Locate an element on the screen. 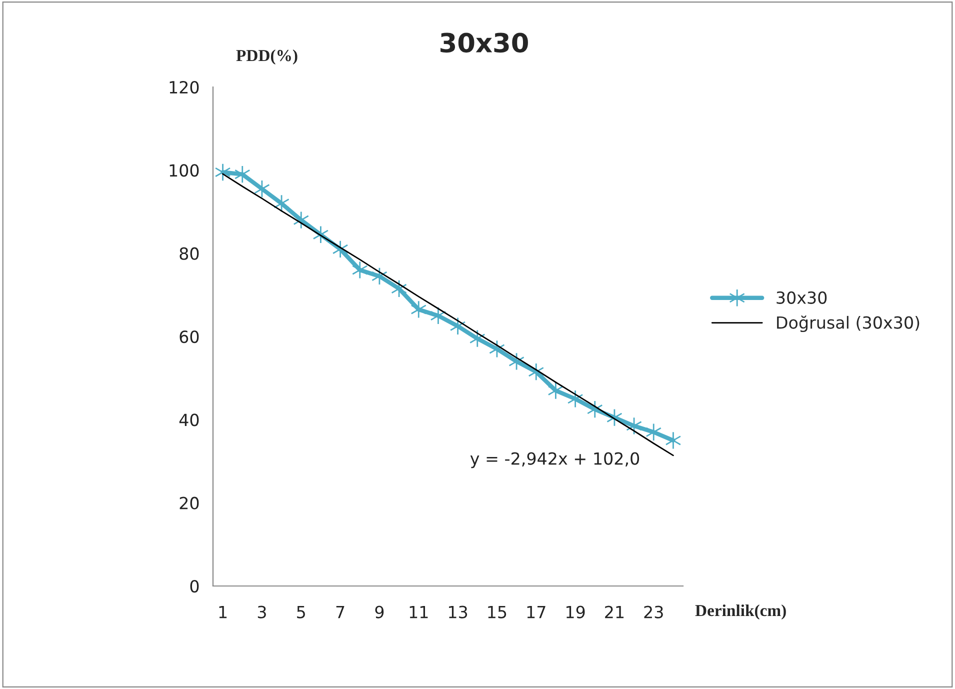 This screenshot has width=955, height=689. y-tick-label: 120 is located at coordinates (184, 87).